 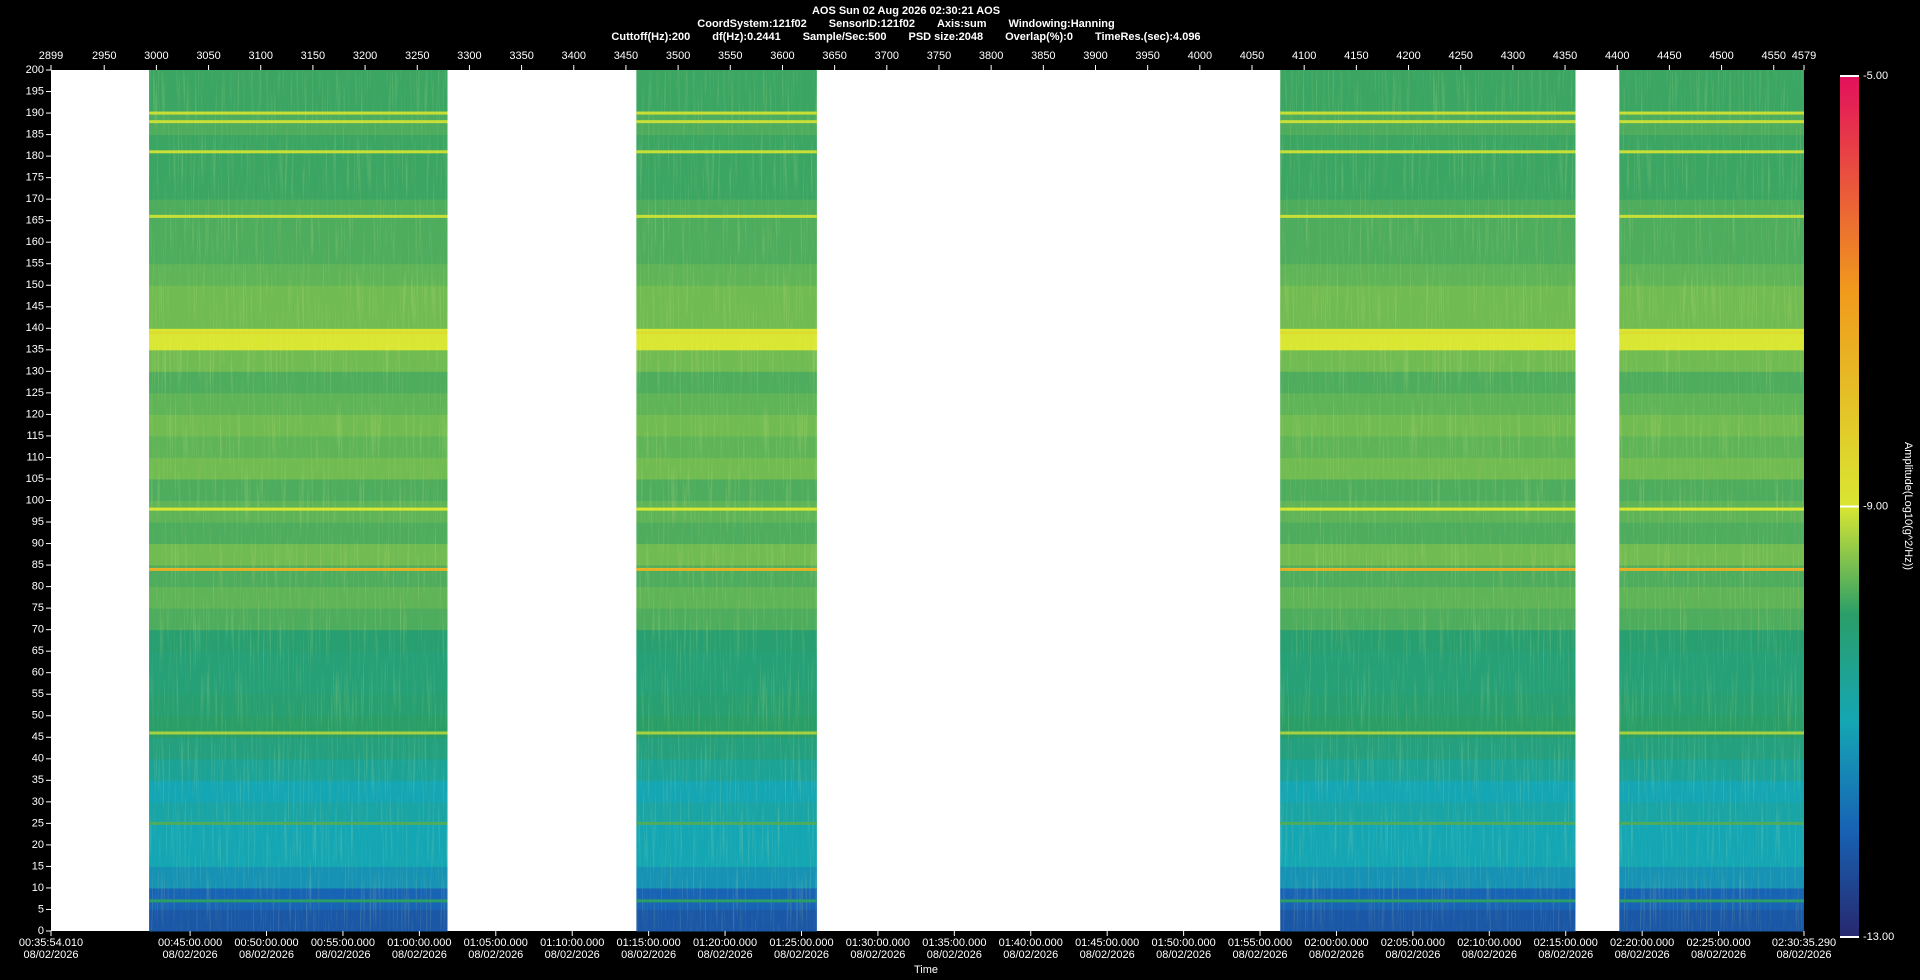 I want to click on x-tick-label: 3300, so click(x=469, y=56).